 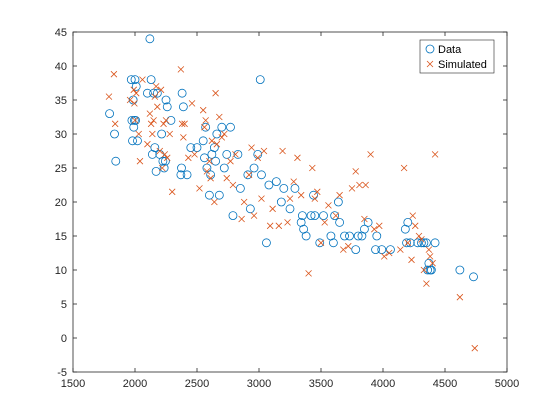 I want to click on legend-label-data: Data, so click(x=450, y=50).